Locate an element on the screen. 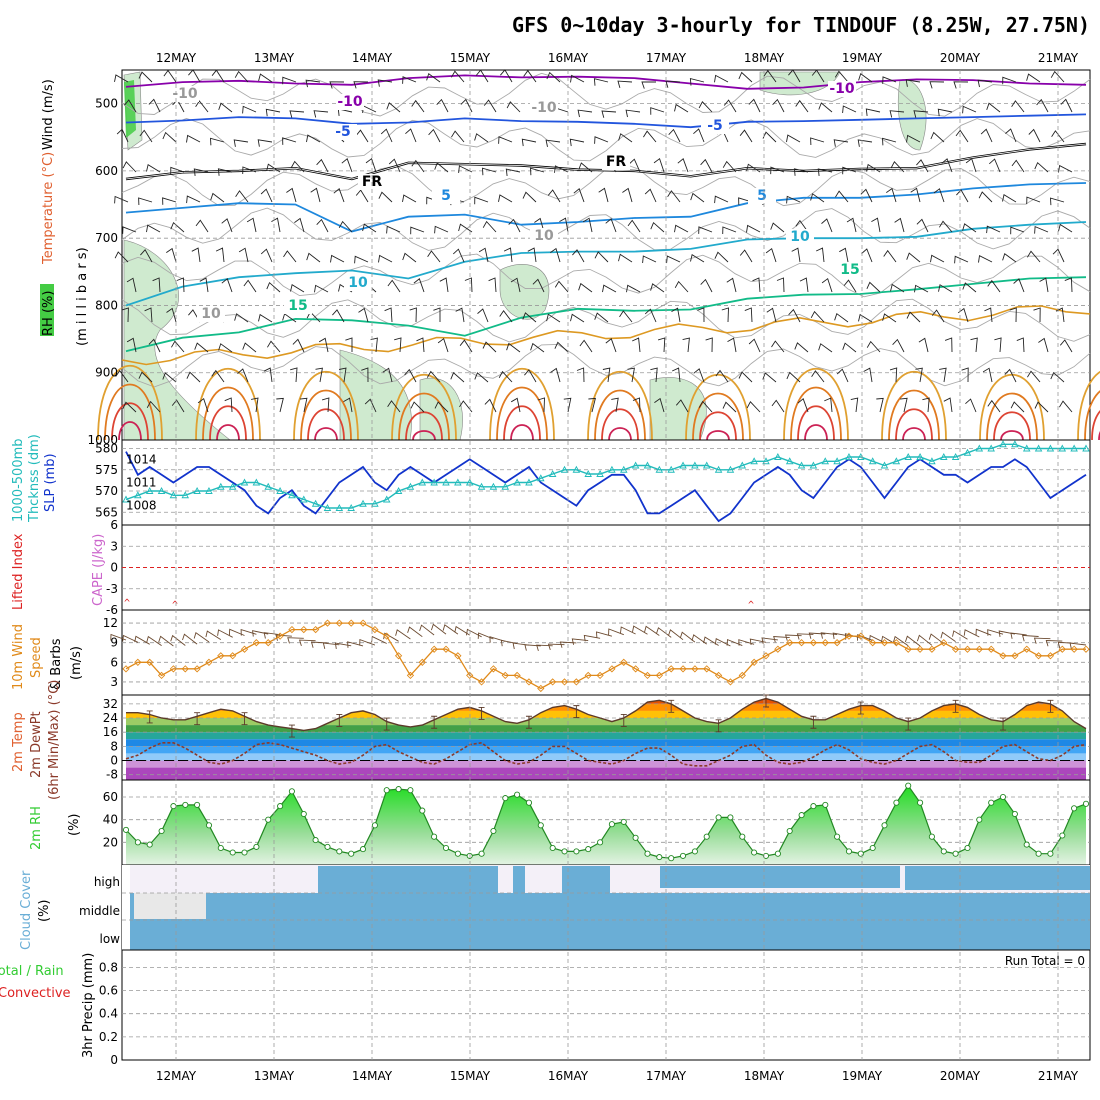 The width and height of the screenshot is (1100, 1100). temp-band is located at coordinates (606, 743).